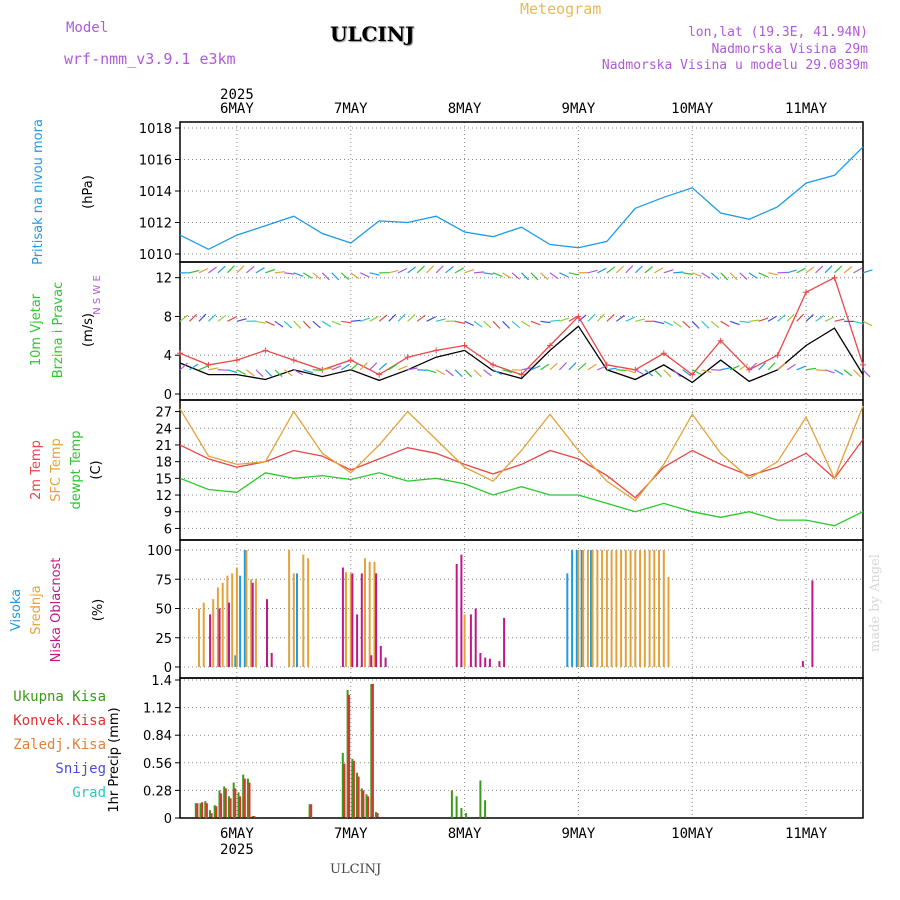 The image size is (900, 900). I want to click on cloud-unit: (%), so click(98, 610).